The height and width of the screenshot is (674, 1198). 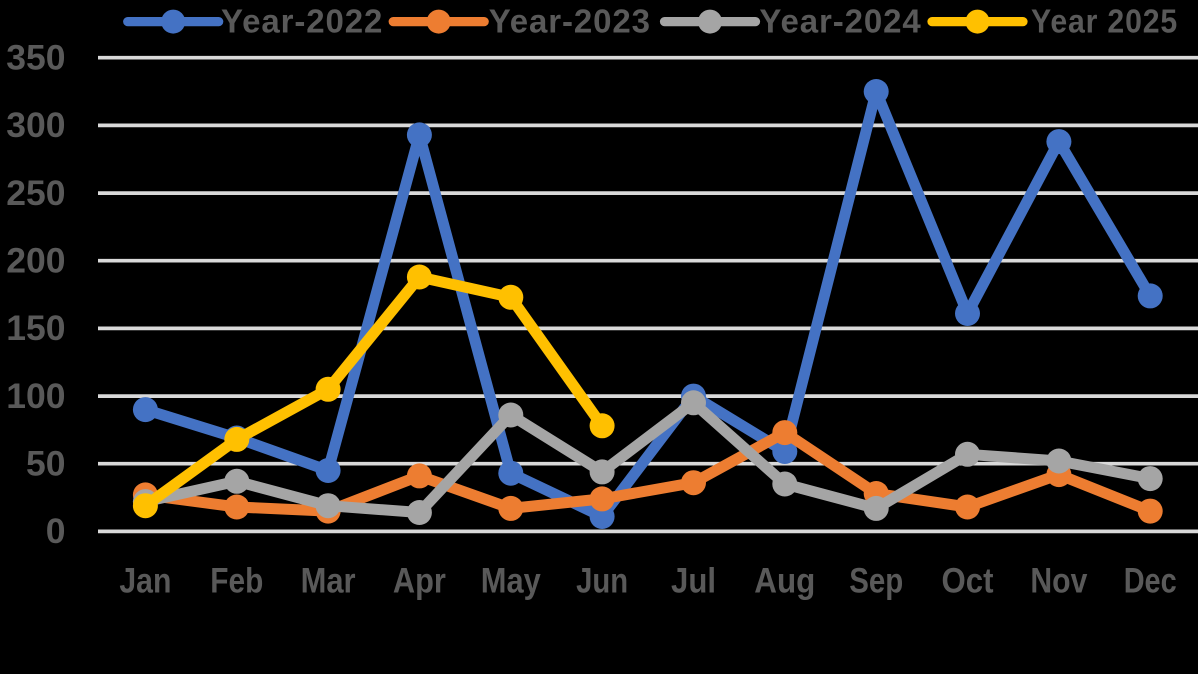 I want to click on svg-text: Aug, so click(x=784, y=581).